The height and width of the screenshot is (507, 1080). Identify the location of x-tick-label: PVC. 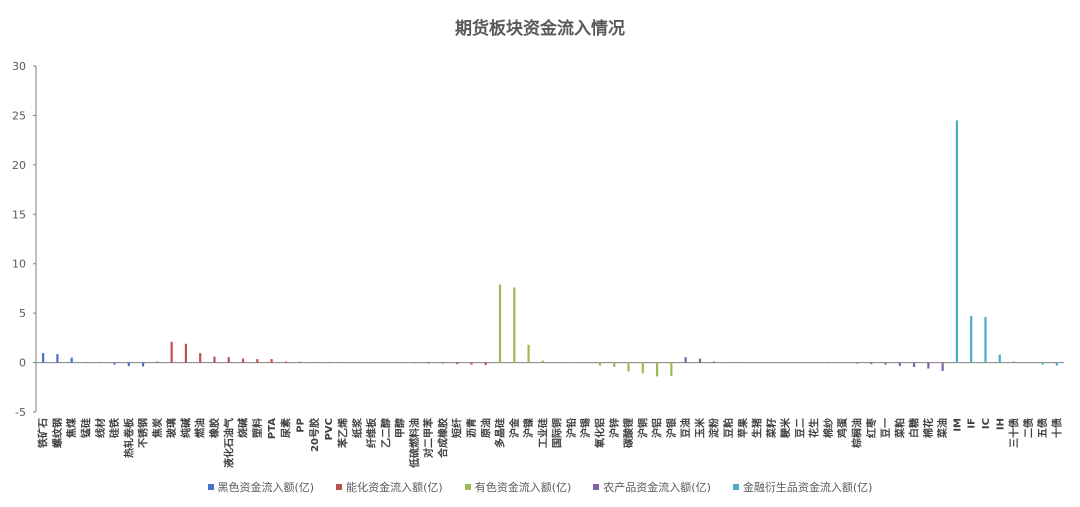
(329, 429).